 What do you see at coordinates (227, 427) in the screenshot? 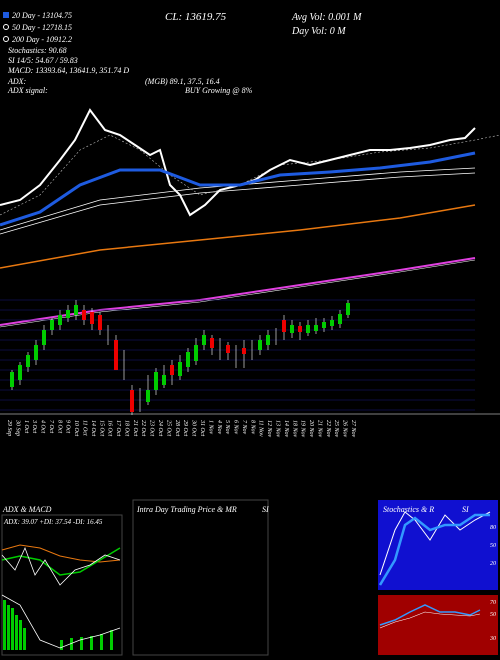
I see `date-label: 5 Nov` at bounding box center [227, 427].